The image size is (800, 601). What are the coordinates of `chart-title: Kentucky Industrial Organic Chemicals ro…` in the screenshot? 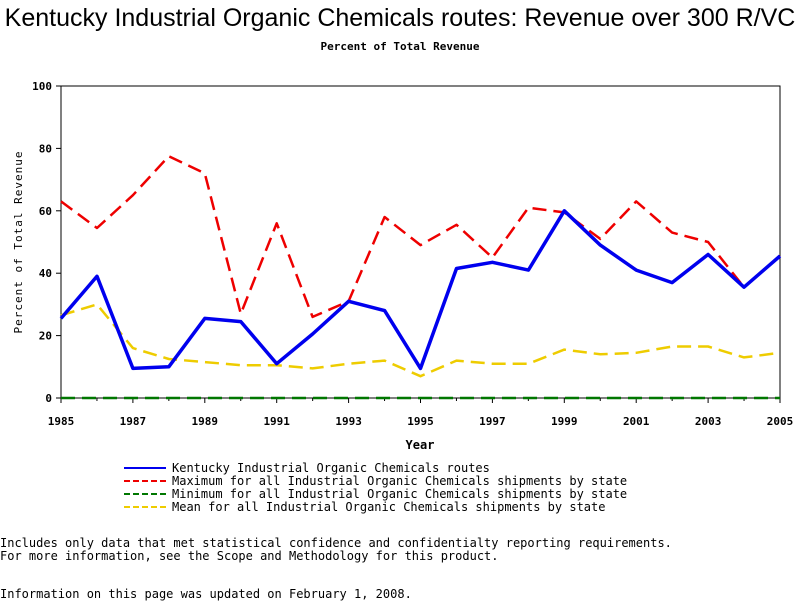 It's located at (400, 18).